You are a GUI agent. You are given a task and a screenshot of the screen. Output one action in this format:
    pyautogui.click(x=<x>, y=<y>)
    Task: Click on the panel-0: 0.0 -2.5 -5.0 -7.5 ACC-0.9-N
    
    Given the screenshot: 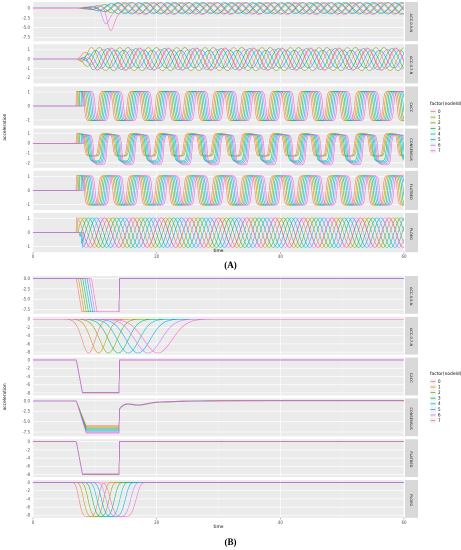 What is the action you would take?
    pyautogui.click(x=220, y=295)
    